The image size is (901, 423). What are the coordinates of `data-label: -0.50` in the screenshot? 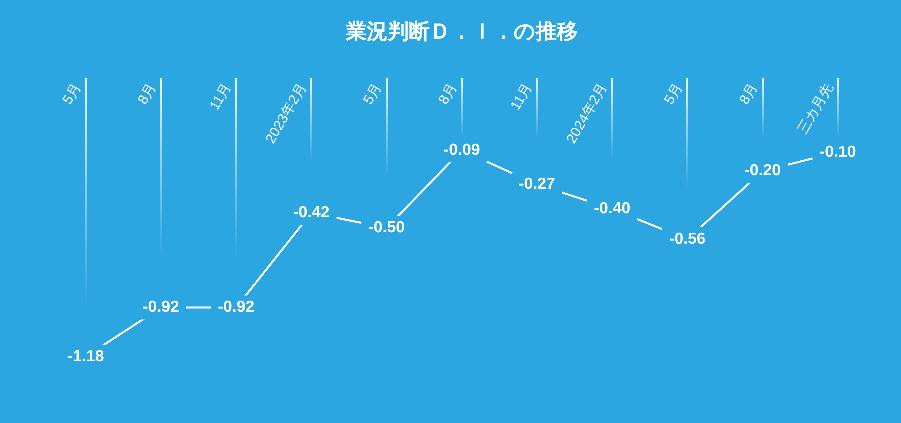 It's located at (387, 228).